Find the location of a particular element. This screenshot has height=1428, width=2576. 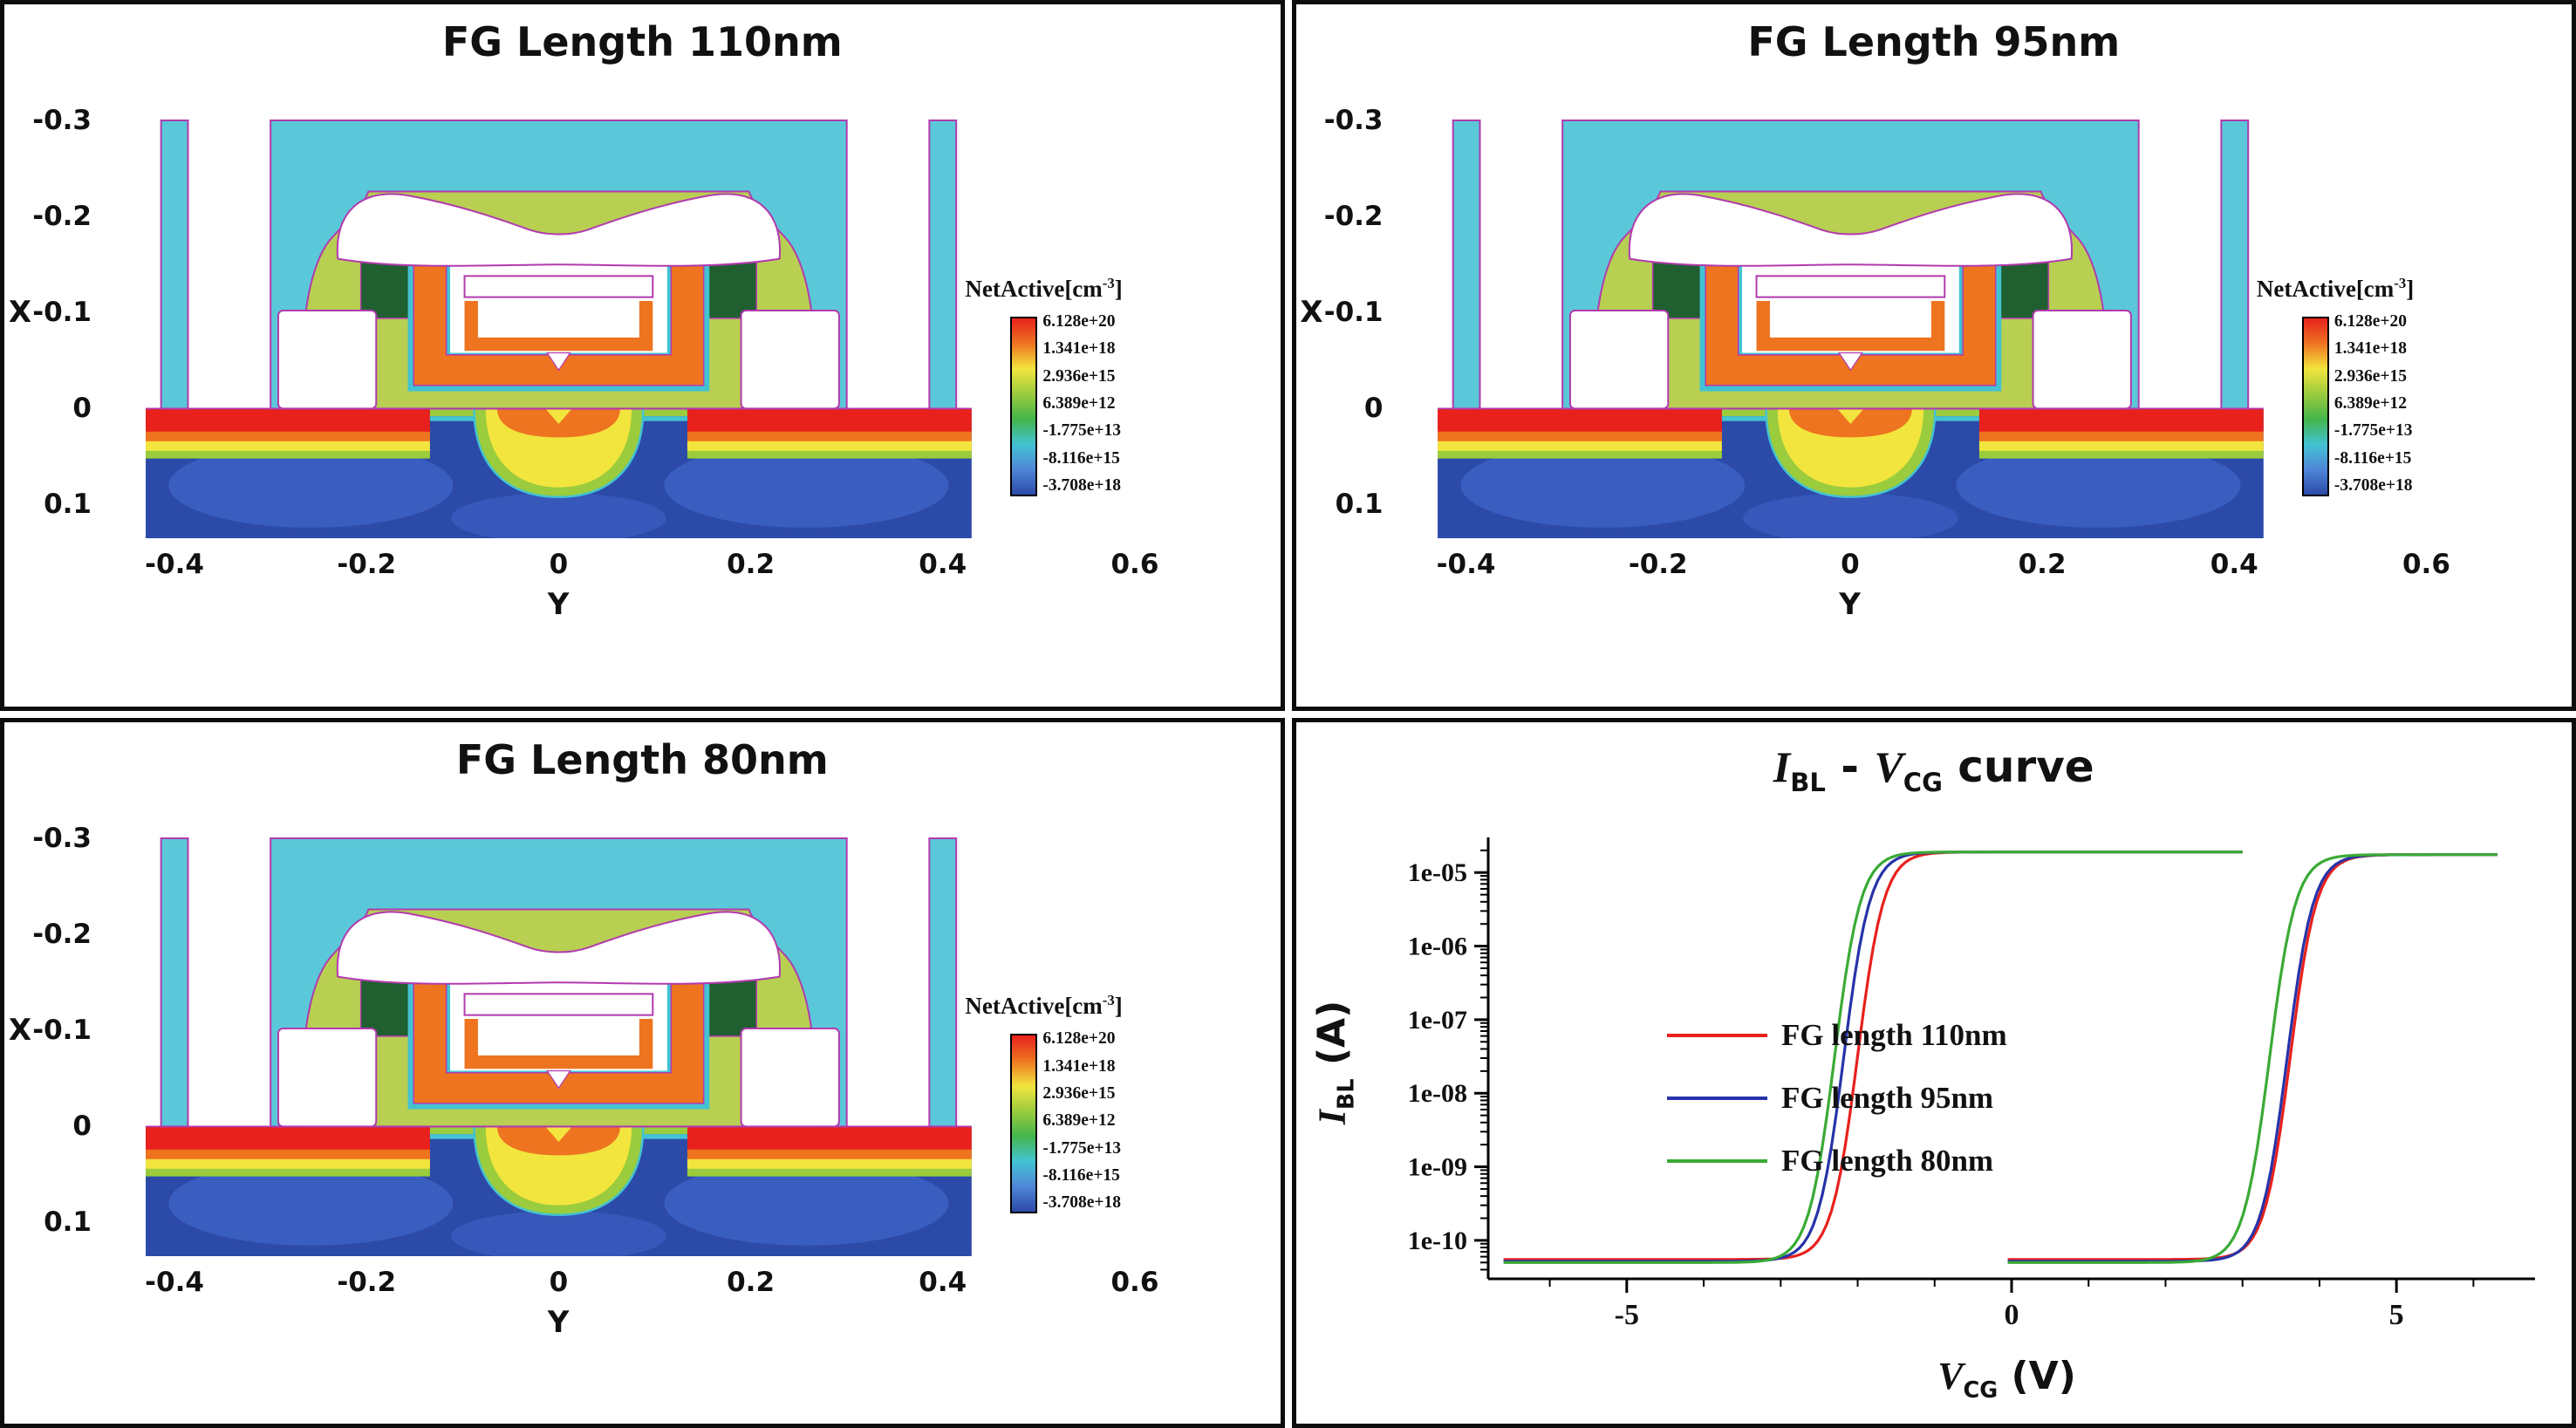

colorbar-gradient is located at coordinates (1024, 406).